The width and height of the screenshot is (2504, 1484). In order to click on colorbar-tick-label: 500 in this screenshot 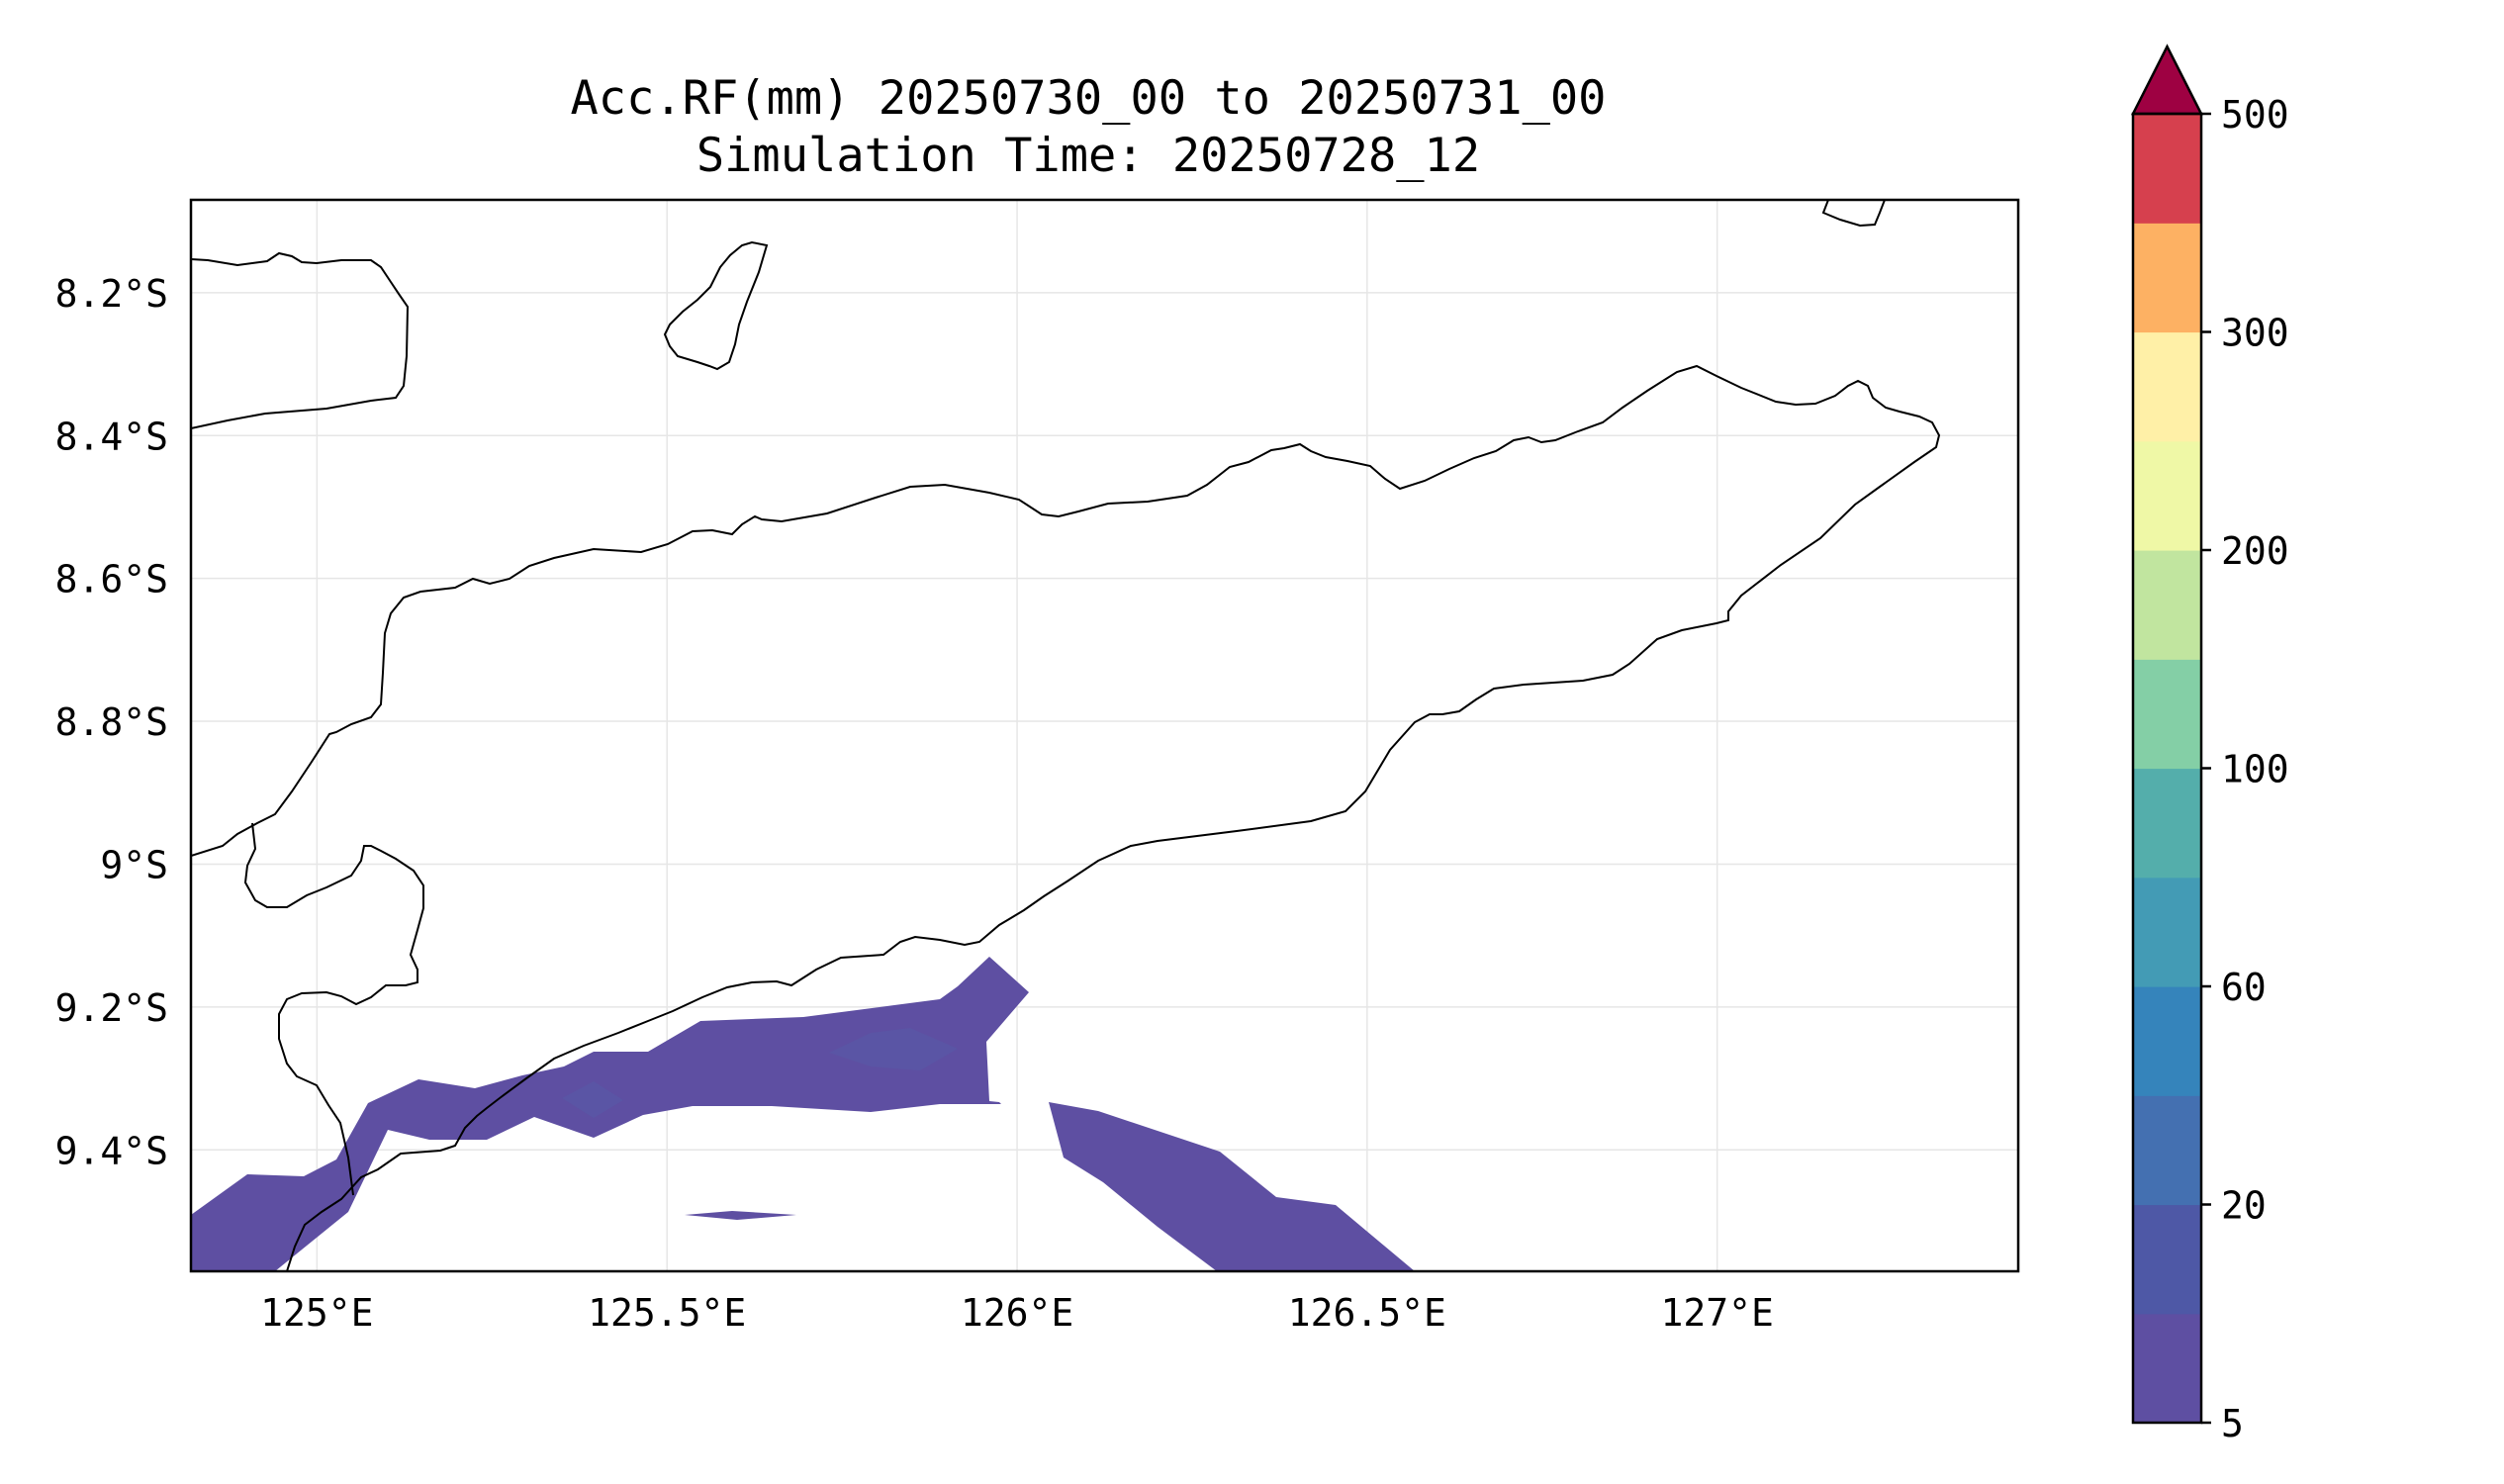, I will do `click(2255, 115)`.